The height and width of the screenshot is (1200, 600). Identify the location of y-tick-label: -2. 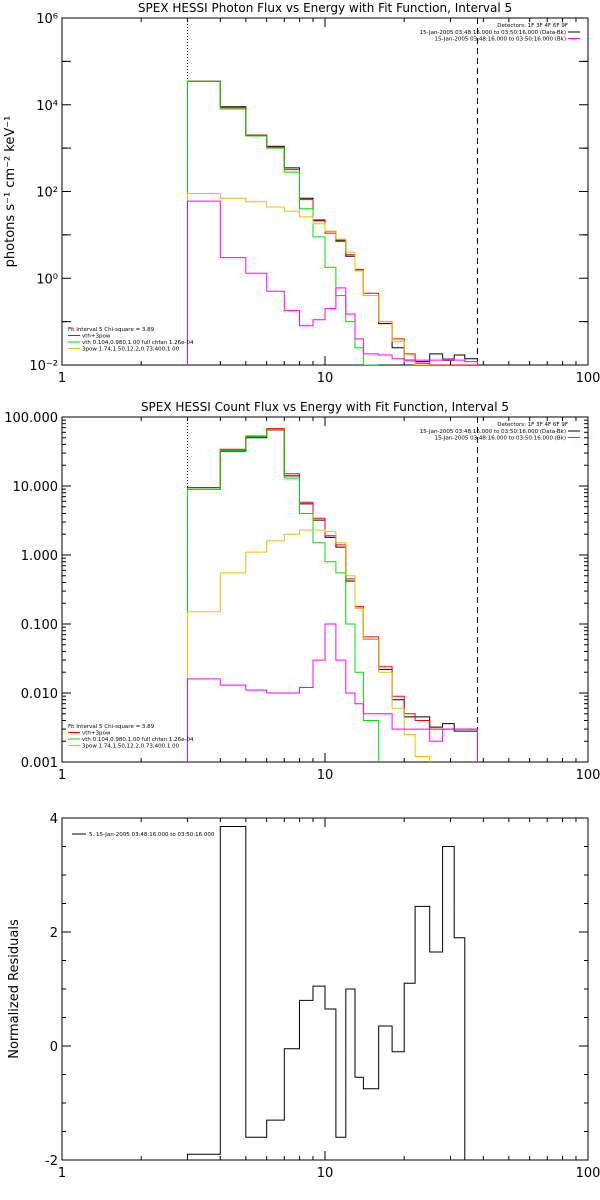
(51, 1161).